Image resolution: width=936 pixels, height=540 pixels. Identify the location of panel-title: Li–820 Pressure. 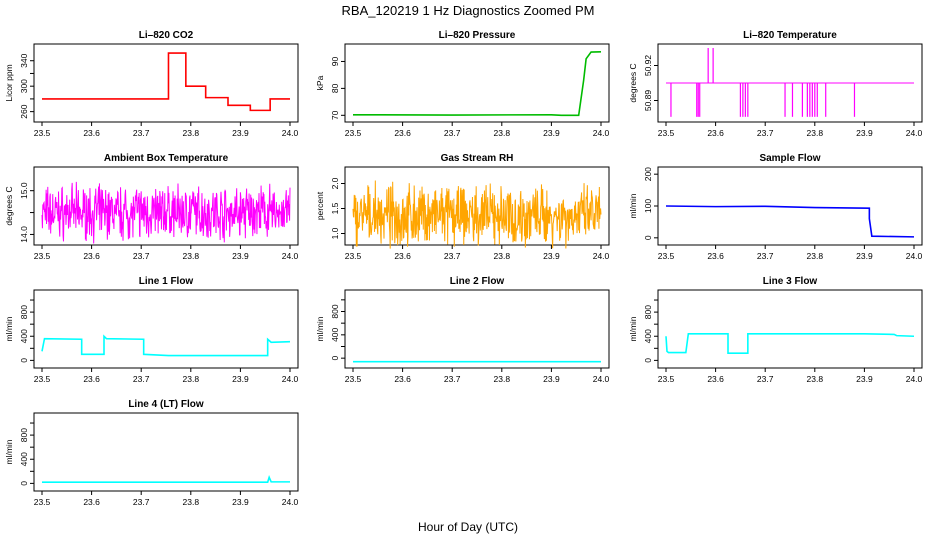
(477, 35).